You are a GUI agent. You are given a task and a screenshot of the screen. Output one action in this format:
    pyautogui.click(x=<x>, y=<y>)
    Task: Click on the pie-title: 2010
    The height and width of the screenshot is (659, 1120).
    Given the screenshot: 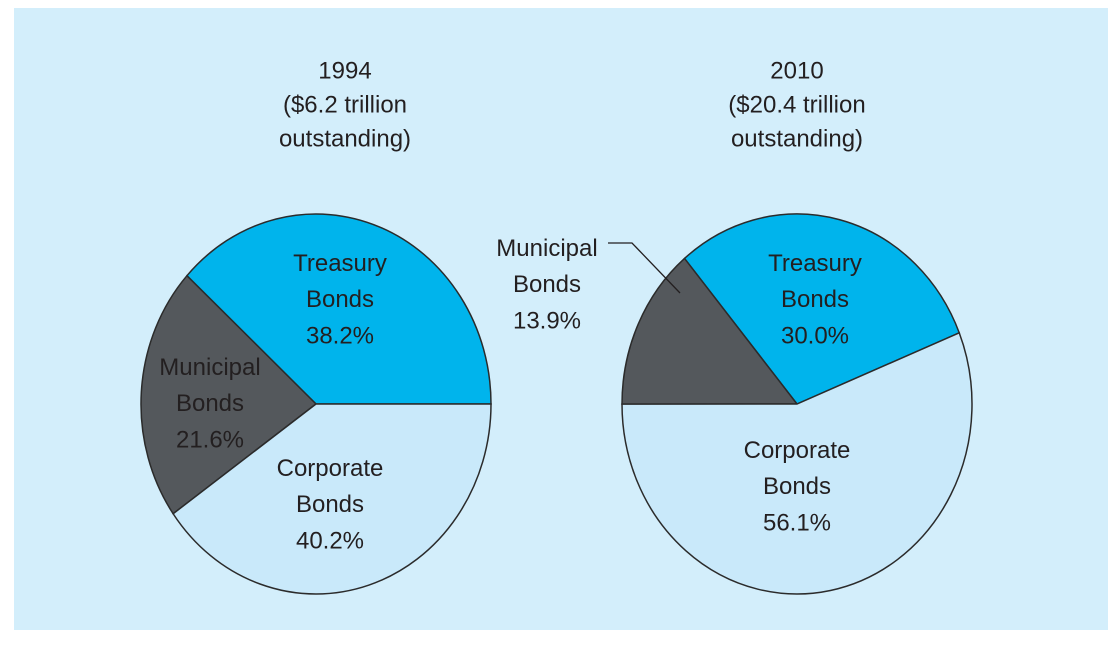 What is the action you would take?
    pyautogui.click(x=796, y=70)
    